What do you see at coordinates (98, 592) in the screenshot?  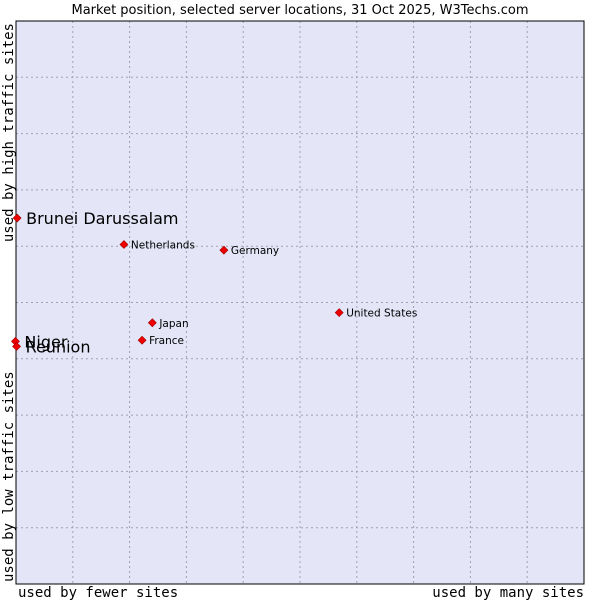 I see `x-axis-label-left: used by fewer sites` at bounding box center [98, 592].